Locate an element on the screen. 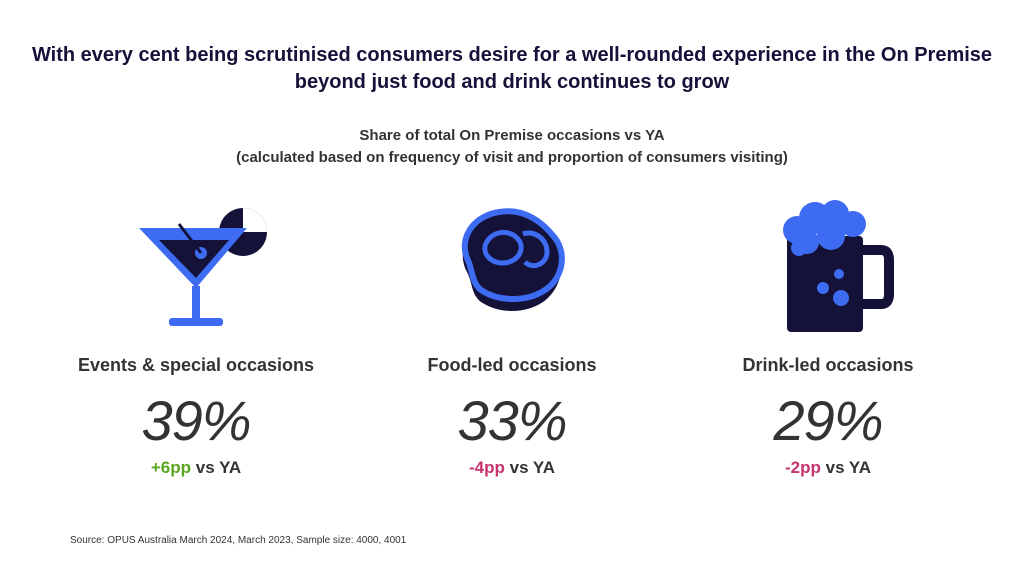 The width and height of the screenshot is (1024, 576). category-change: +6pp vs YA is located at coordinates (196, 468).